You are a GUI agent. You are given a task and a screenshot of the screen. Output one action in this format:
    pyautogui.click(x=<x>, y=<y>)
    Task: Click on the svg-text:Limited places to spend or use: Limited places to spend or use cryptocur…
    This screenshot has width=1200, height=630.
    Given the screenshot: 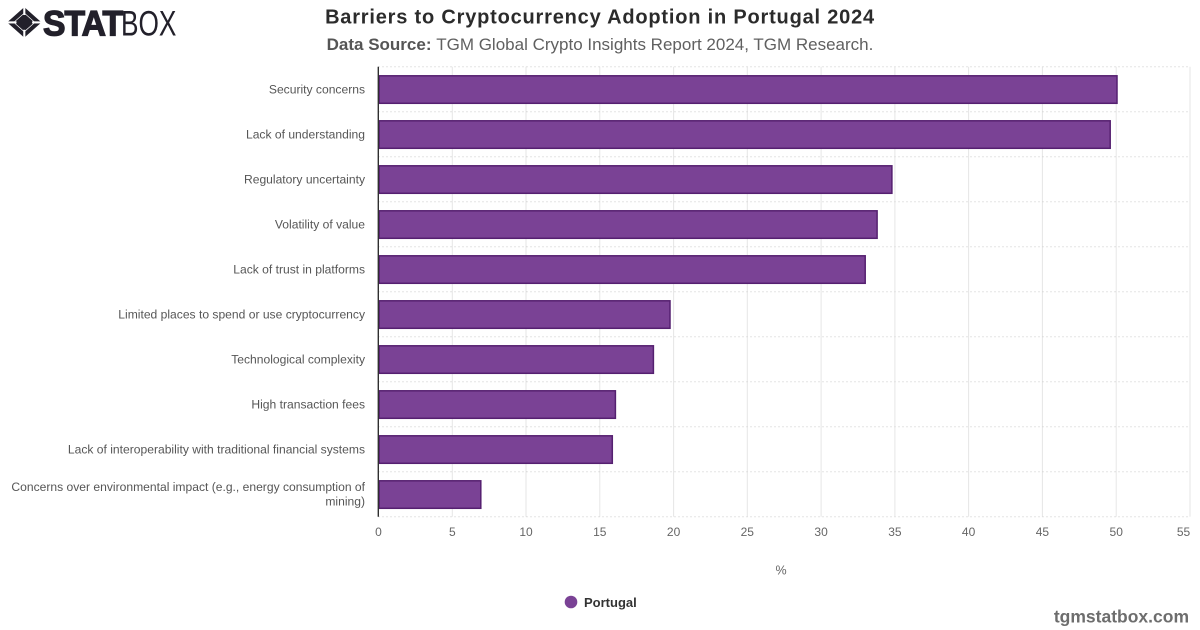 What is the action you would take?
    pyautogui.click(x=242, y=314)
    